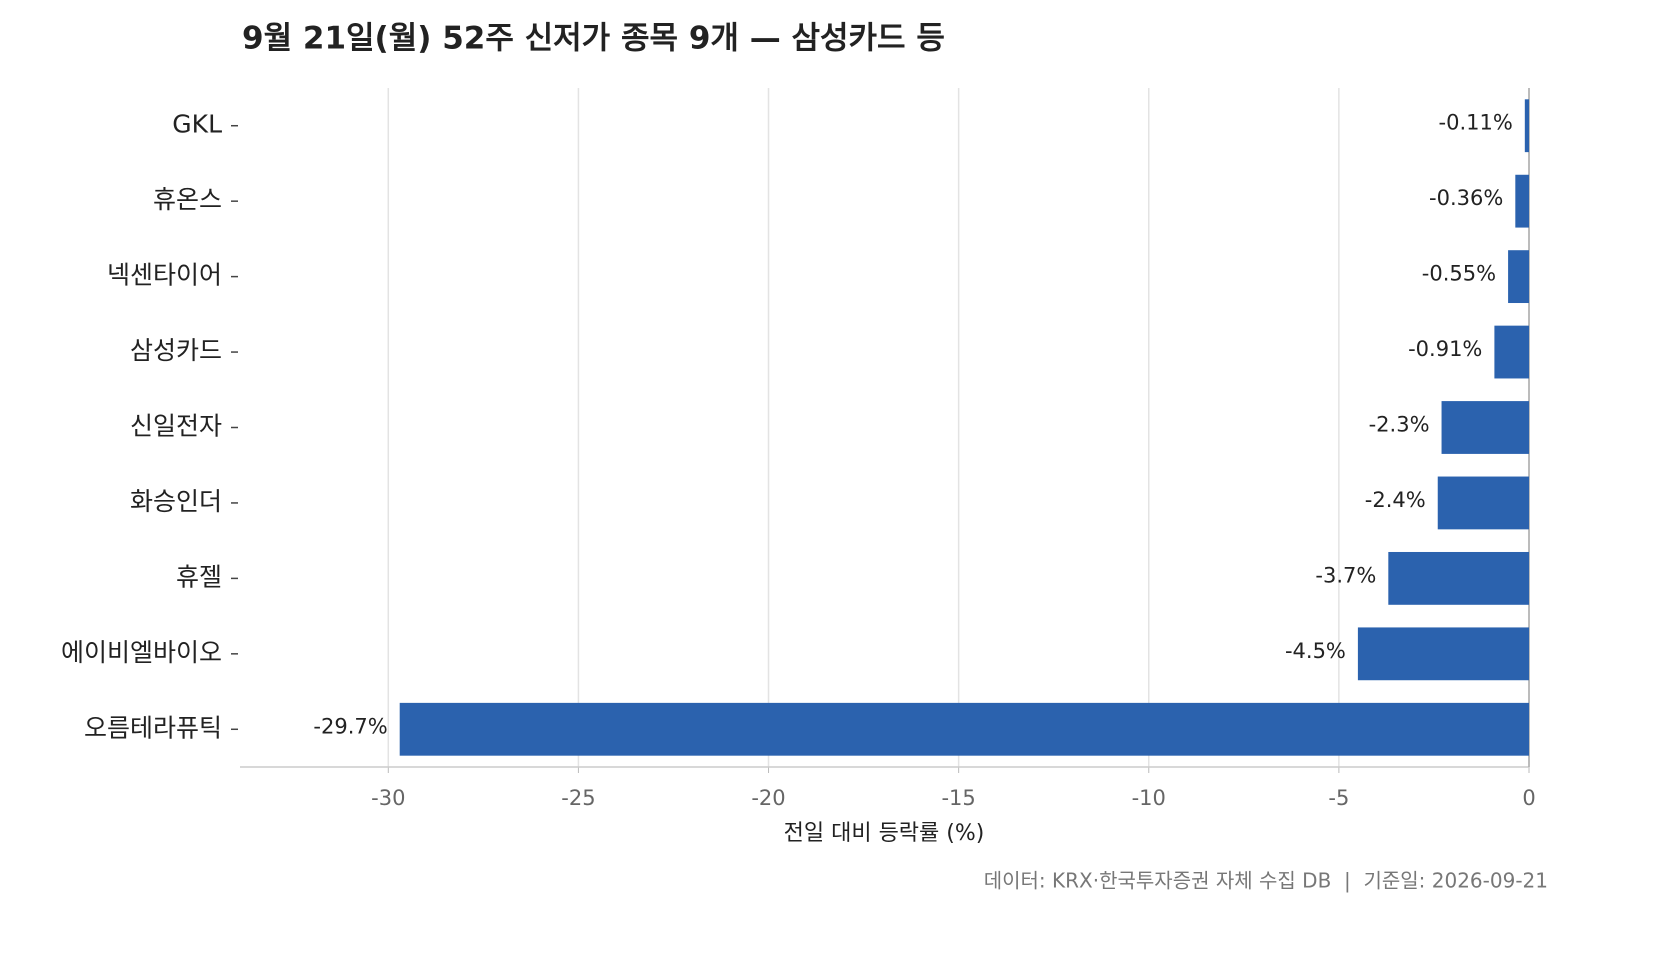  Describe the element at coordinates (1399, 425) in the screenshot. I see `value-label: -2.3%` at that location.